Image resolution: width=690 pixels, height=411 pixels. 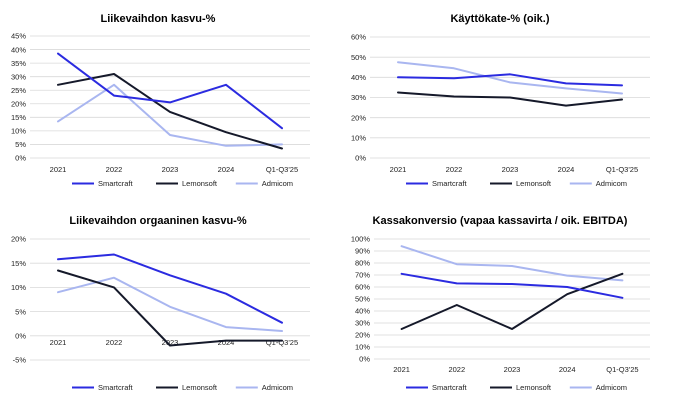 What do you see at coordinates (362, 251) in the screenshot?
I see `y-tick-label: 90%` at bounding box center [362, 251].